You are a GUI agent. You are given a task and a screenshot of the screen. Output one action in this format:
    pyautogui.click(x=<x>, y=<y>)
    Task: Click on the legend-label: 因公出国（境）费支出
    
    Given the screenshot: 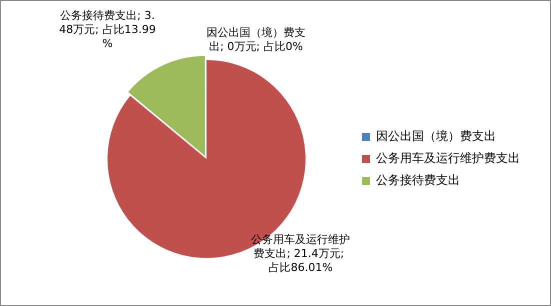 What is the action you would take?
    pyautogui.click(x=436, y=136)
    